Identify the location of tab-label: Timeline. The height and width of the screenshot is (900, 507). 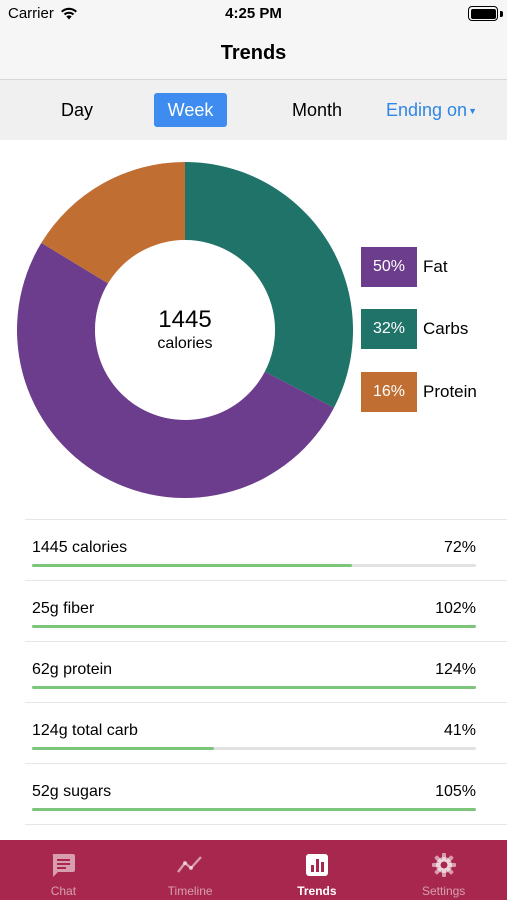
(190, 891).